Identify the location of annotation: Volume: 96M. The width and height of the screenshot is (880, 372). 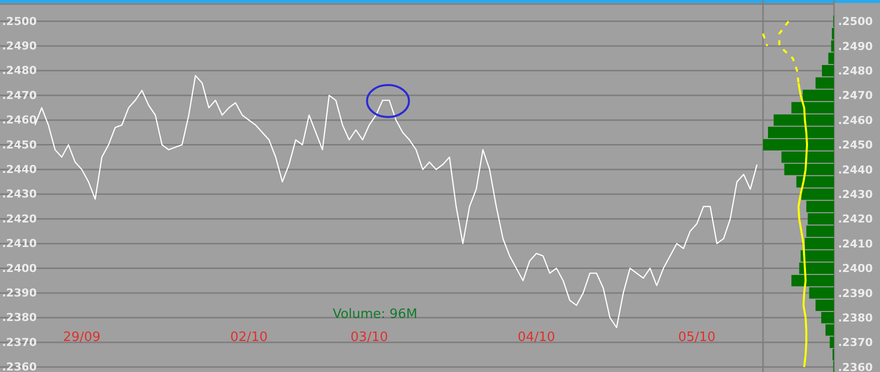
(375, 314).